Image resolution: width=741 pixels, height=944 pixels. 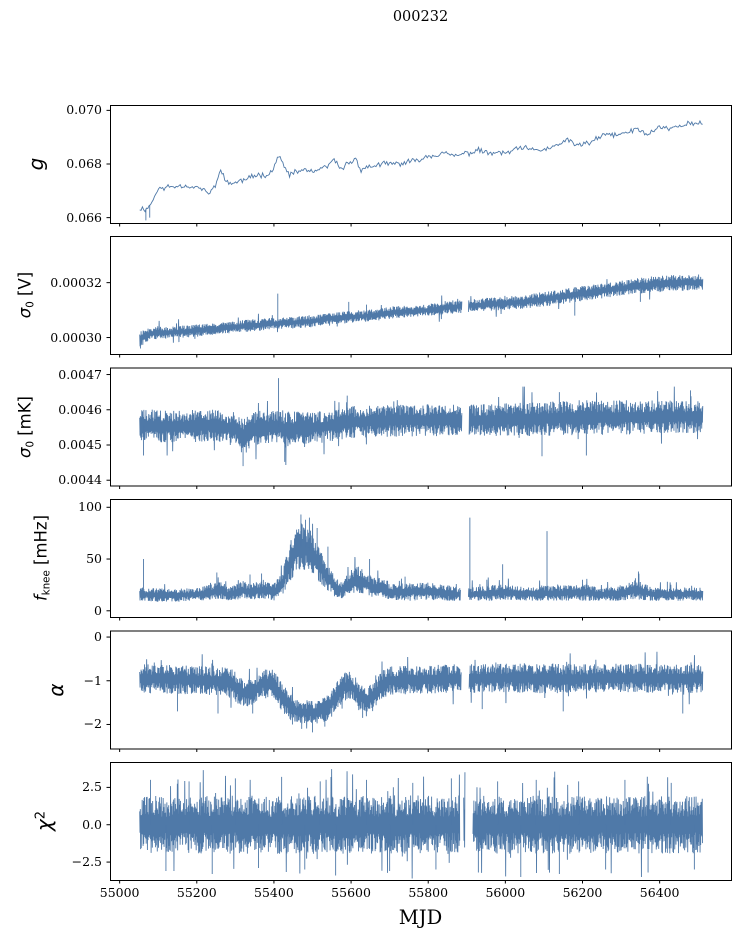 I want to click on ylabel-letter: σ, so click(x=25, y=313).